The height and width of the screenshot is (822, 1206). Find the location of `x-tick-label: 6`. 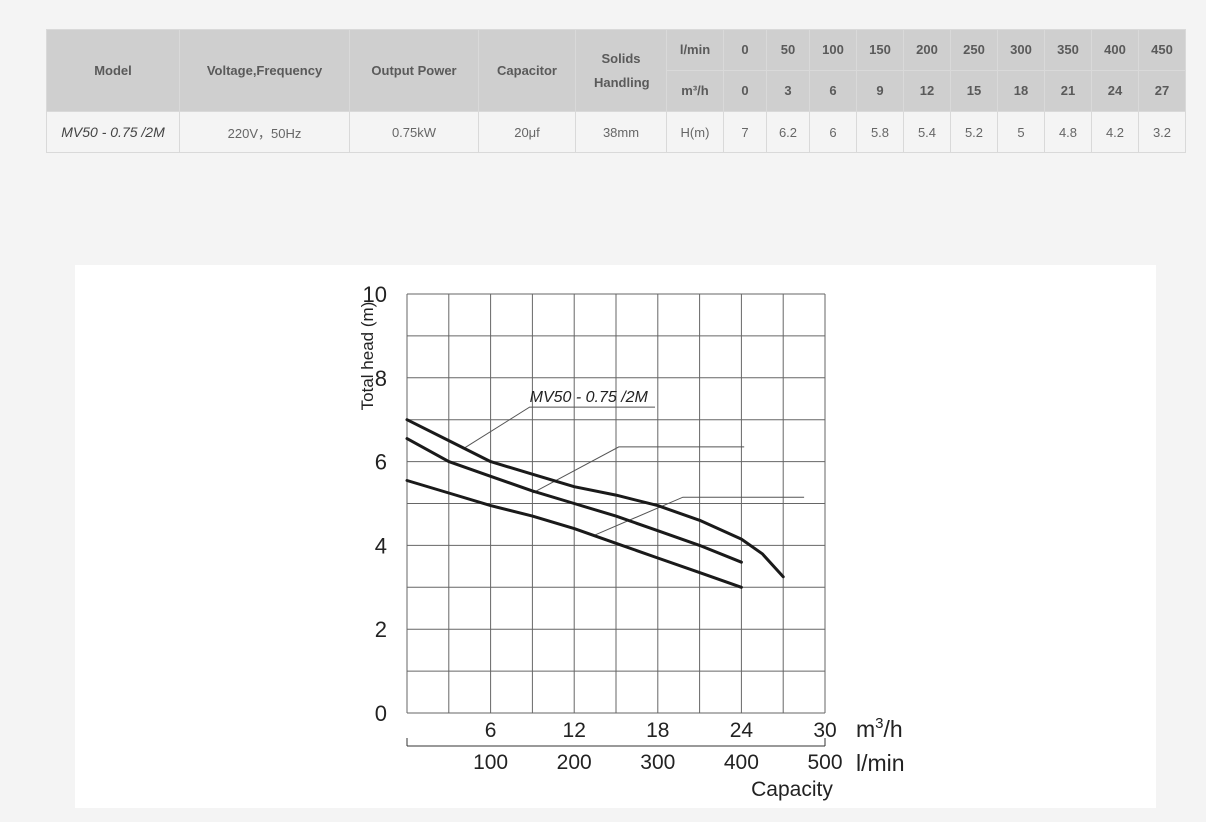

x-tick-label: 6 is located at coordinates (491, 730).